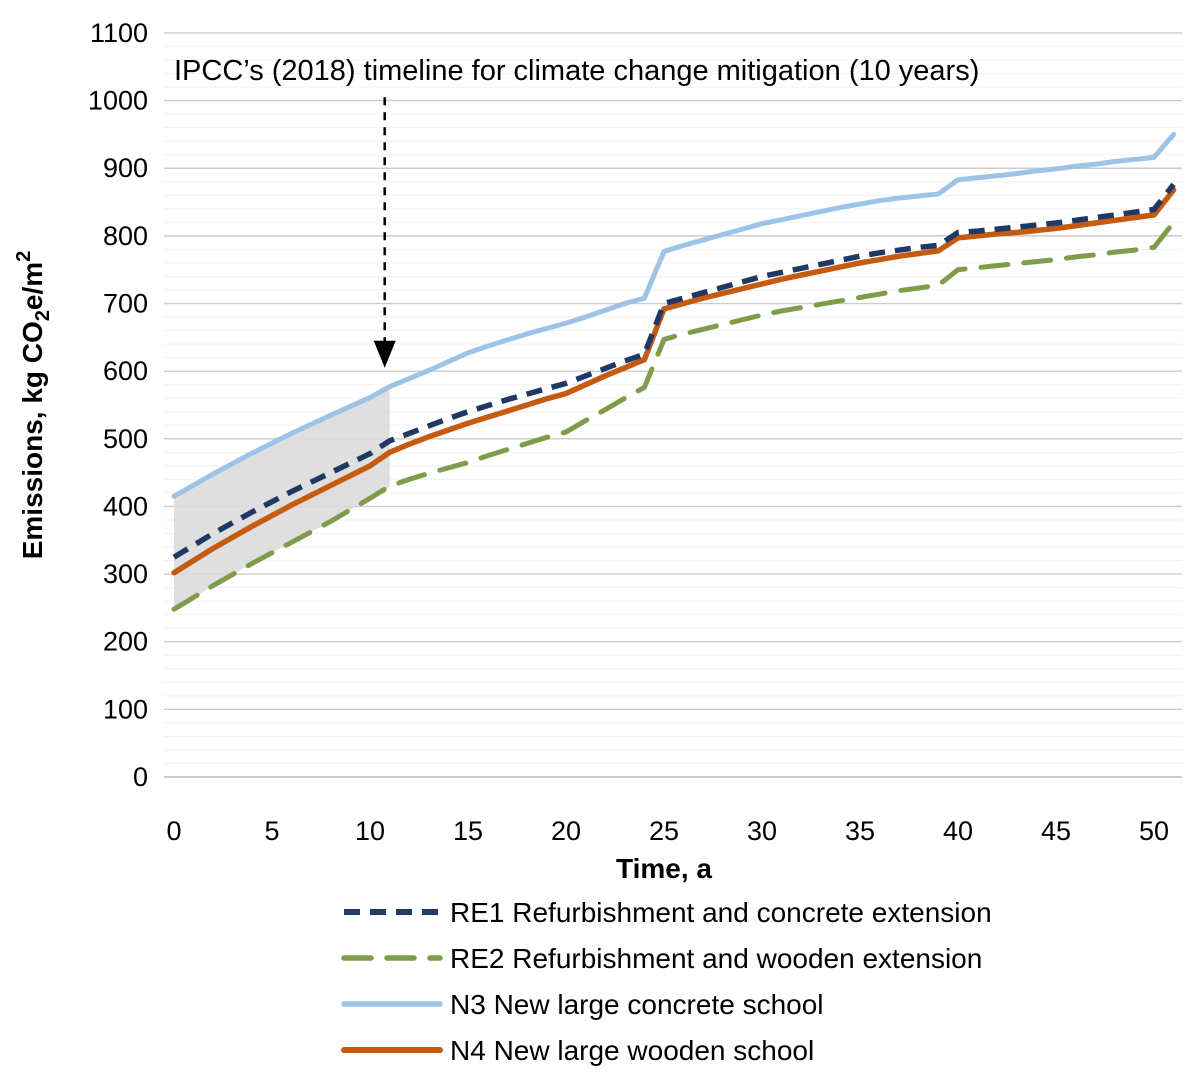 This screenshot has height=1080, width=1200. What do you see at coordinates (140, 777) in the screenshot?
I see `y-tick-label: 0` at bounding box center [140, 777].